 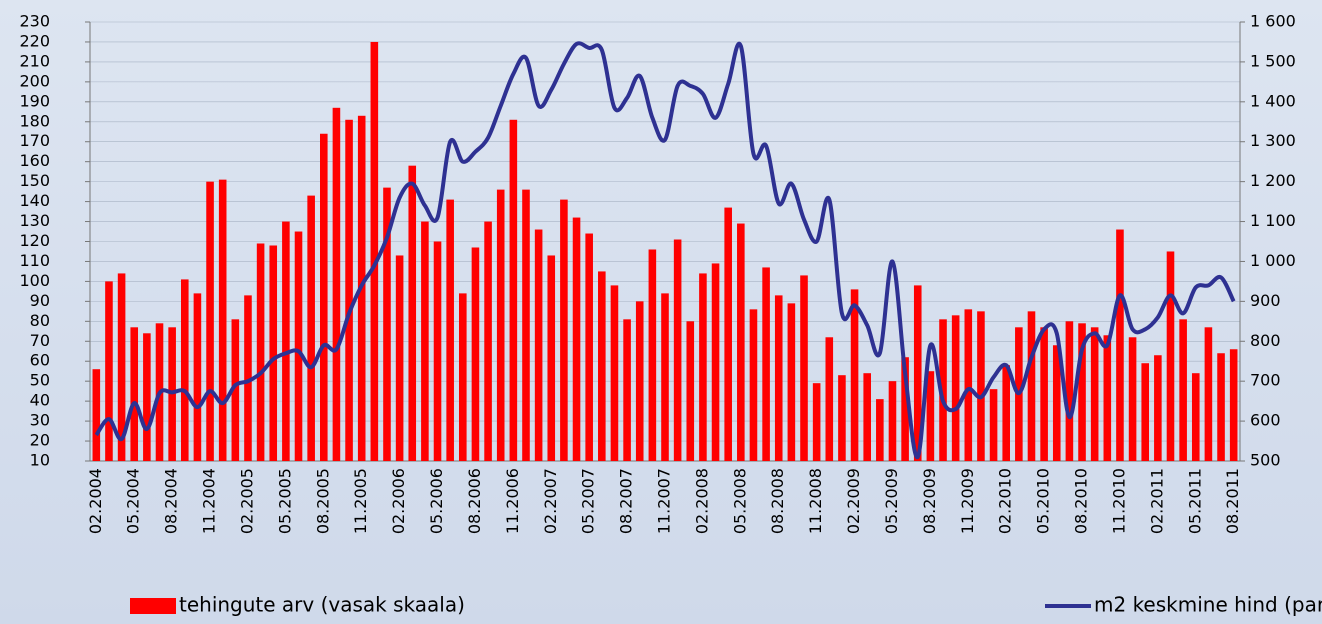 What do you see at coordinates (1208, 605) in the screenshot?
I see `legend-label: m2 keskmine hind (parem skaala)` at bounding box center [1208, 605].